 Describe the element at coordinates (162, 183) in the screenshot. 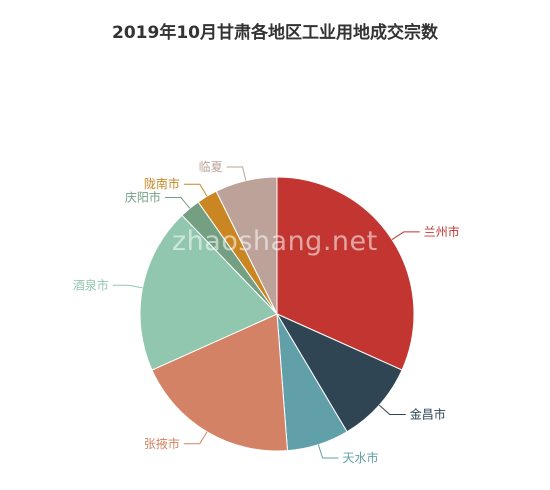

I see `slice-label-7: 陇南市` at that location.